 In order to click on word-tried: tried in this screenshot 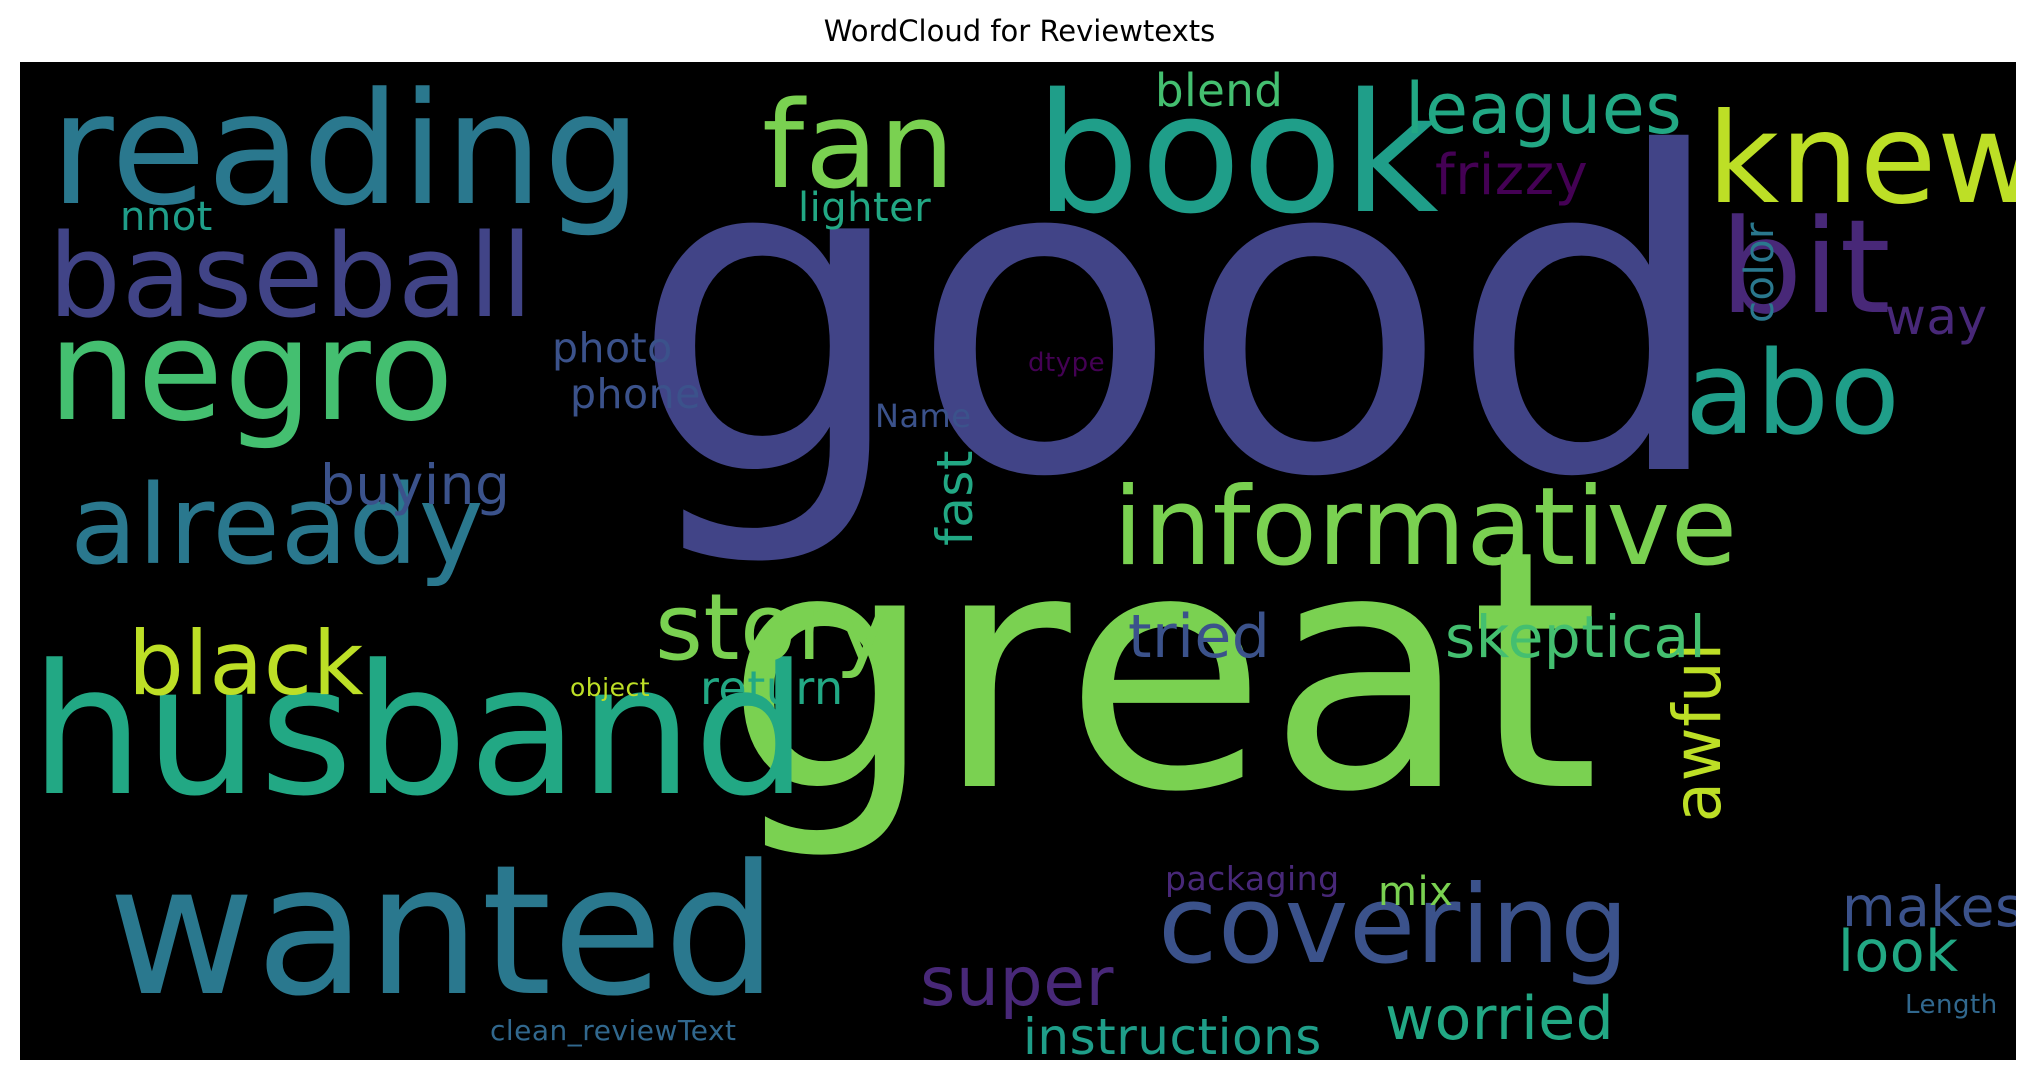, I will do `click(1199, 637)`.